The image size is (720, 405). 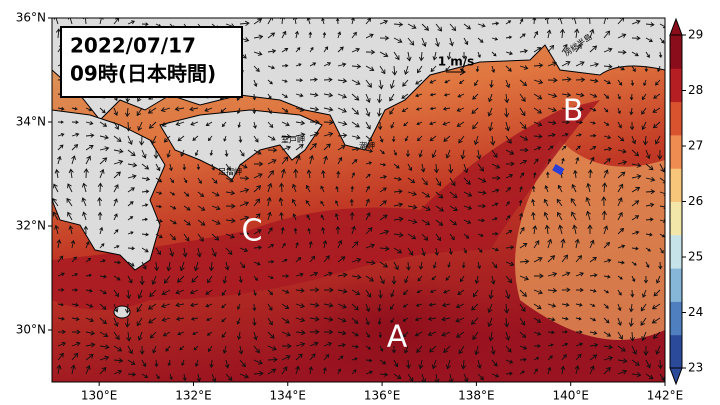 What do you see at coordinates (695, 368) in the screenshot?
I see `colorbar-tick-label: 23` at bounding box center [695, 368].